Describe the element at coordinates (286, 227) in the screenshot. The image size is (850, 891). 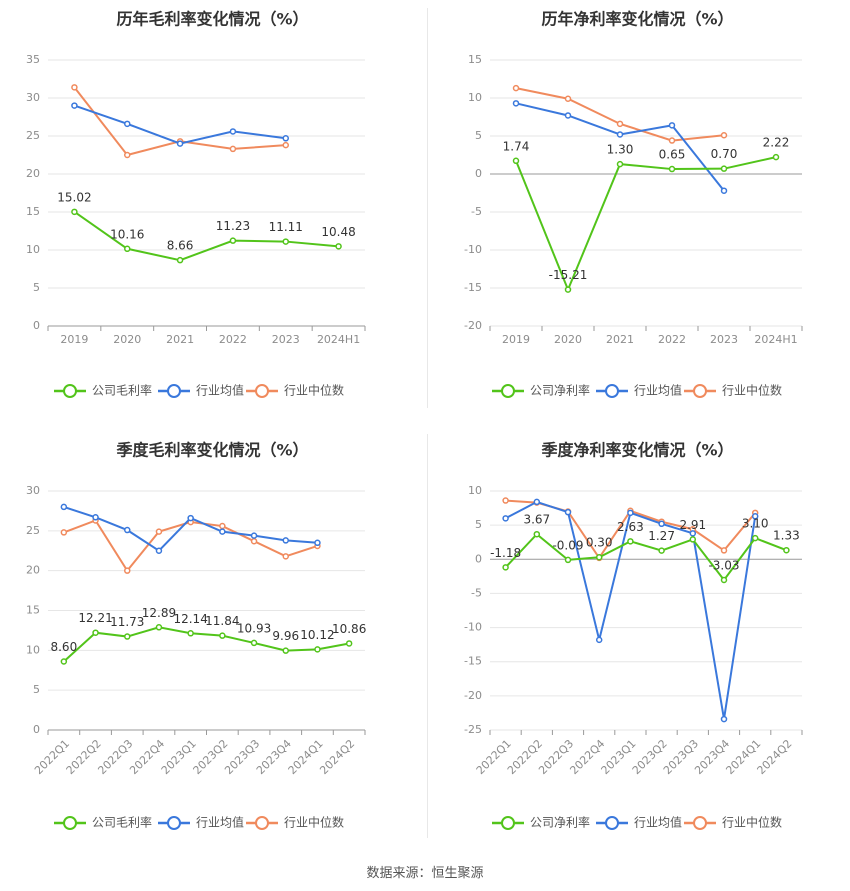
I see `data-label: 11.11` at that location.